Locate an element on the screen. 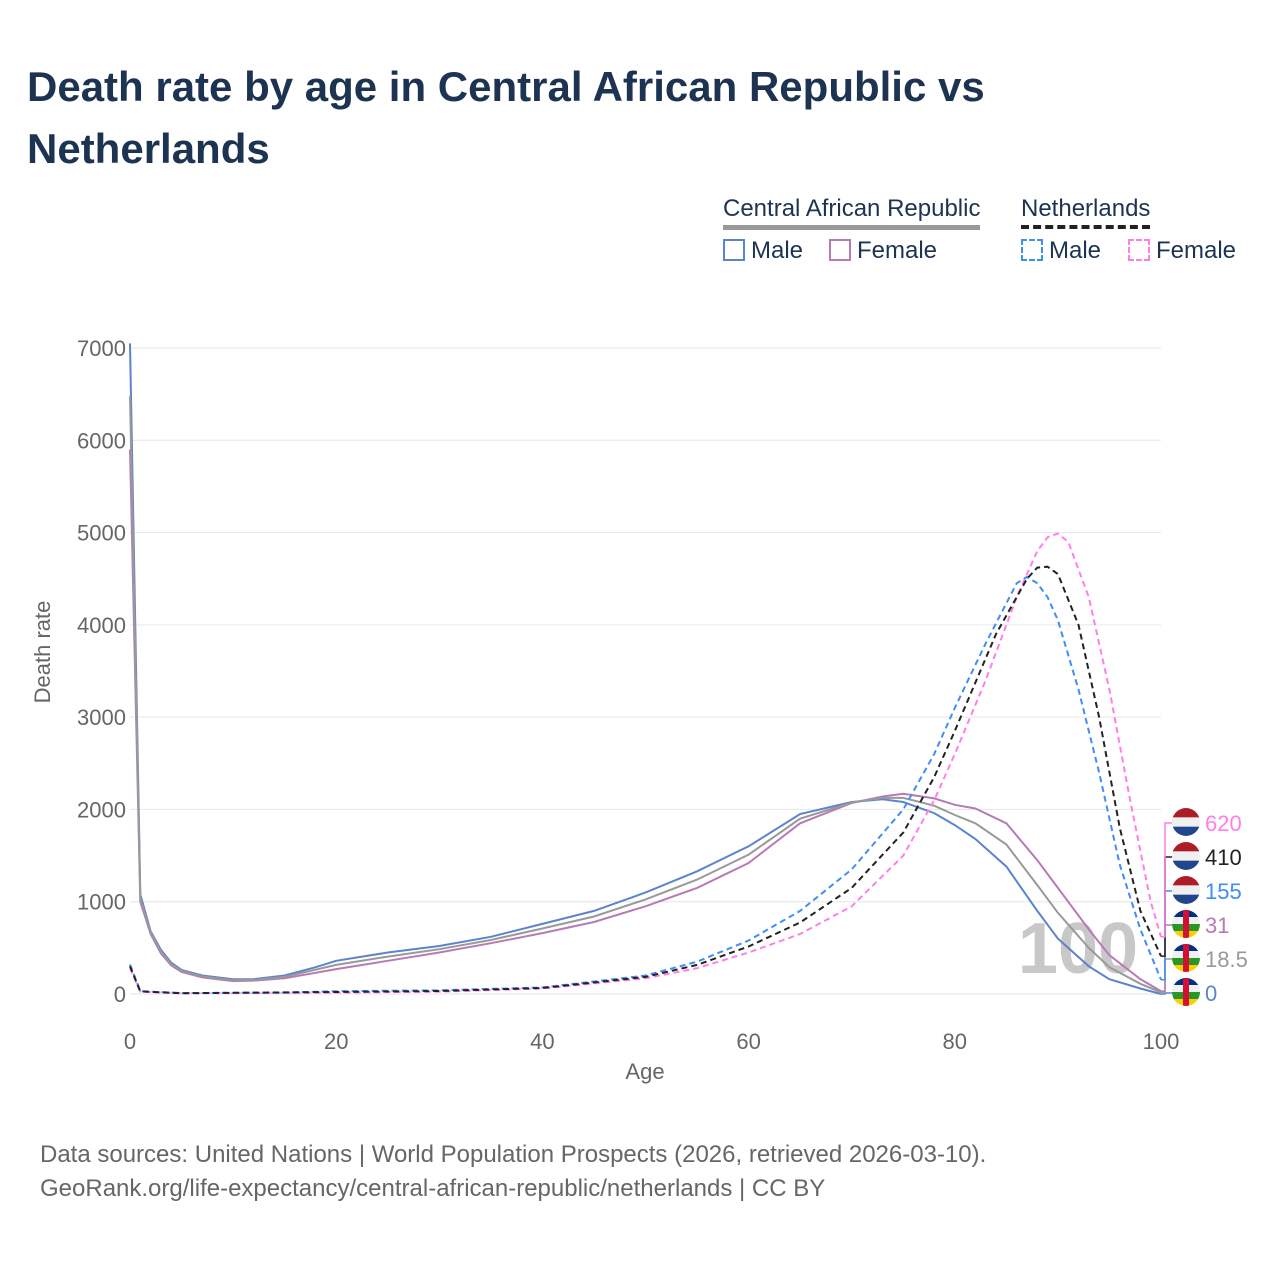 This screenshot has height=1280, width=1280. x-tick-label: 80 is located at coordinates (955, 1041).